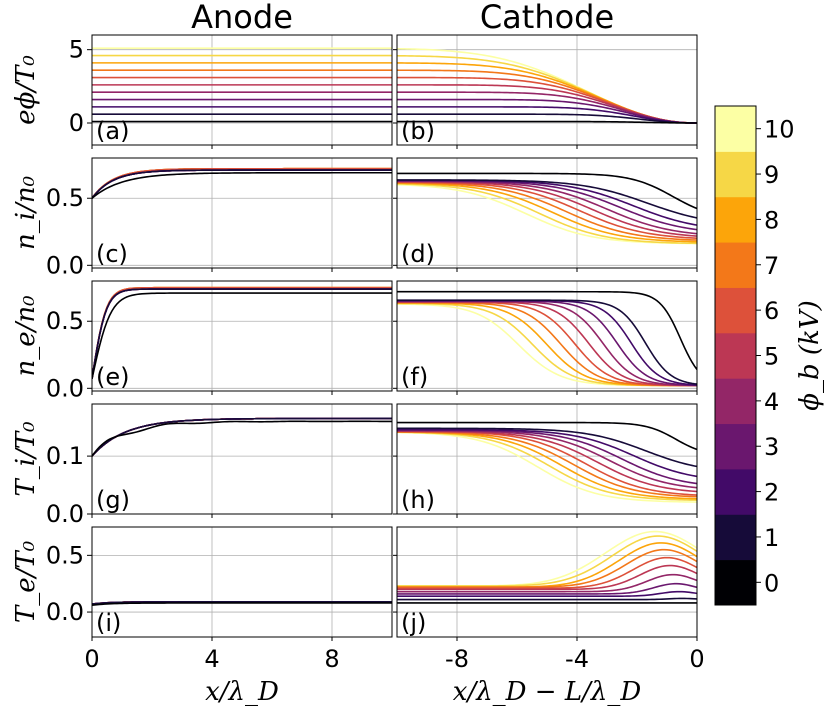  I want to click on column-xlabel-1: x/λ_D − L/λ_D, so click(547, 692).